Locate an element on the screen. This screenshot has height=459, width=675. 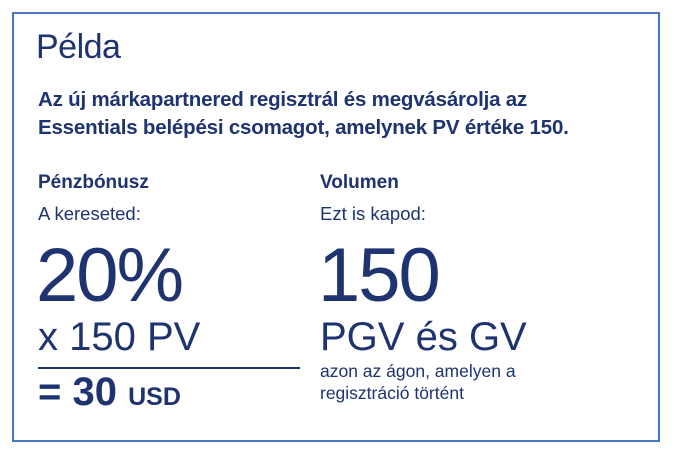
bonus-percent: 20% is located at coordinates (110, 275).